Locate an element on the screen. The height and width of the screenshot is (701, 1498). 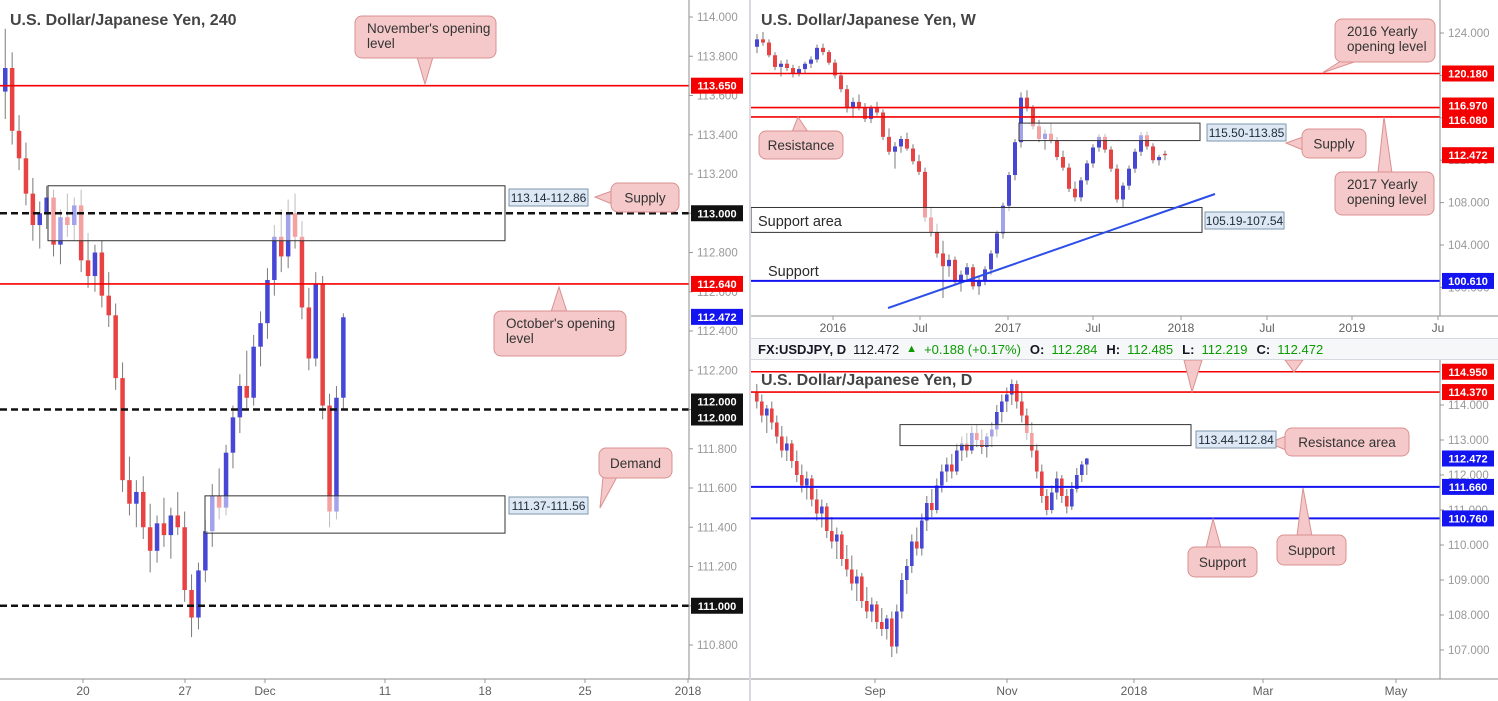
svg-text: 114.950 is located at coordinates (1467, 373).